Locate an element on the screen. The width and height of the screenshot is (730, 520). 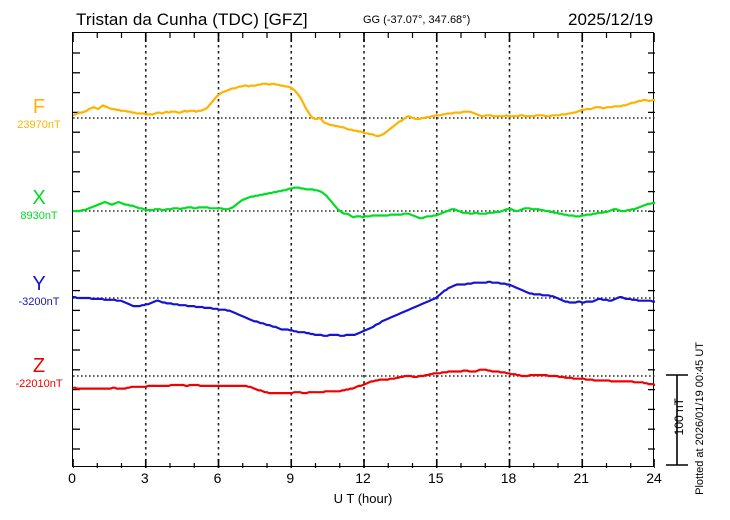
x-tick-label: 9 is located at coordinates (290, 478).